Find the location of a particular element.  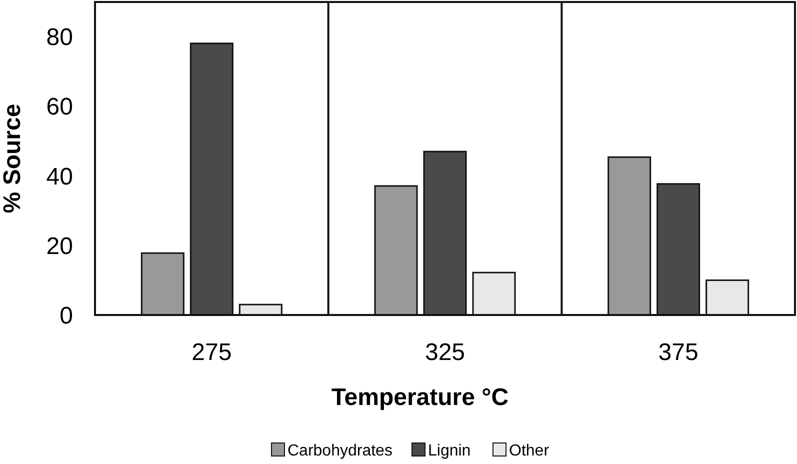

y-tick-label: 0 is located at coordinates (66, 316).